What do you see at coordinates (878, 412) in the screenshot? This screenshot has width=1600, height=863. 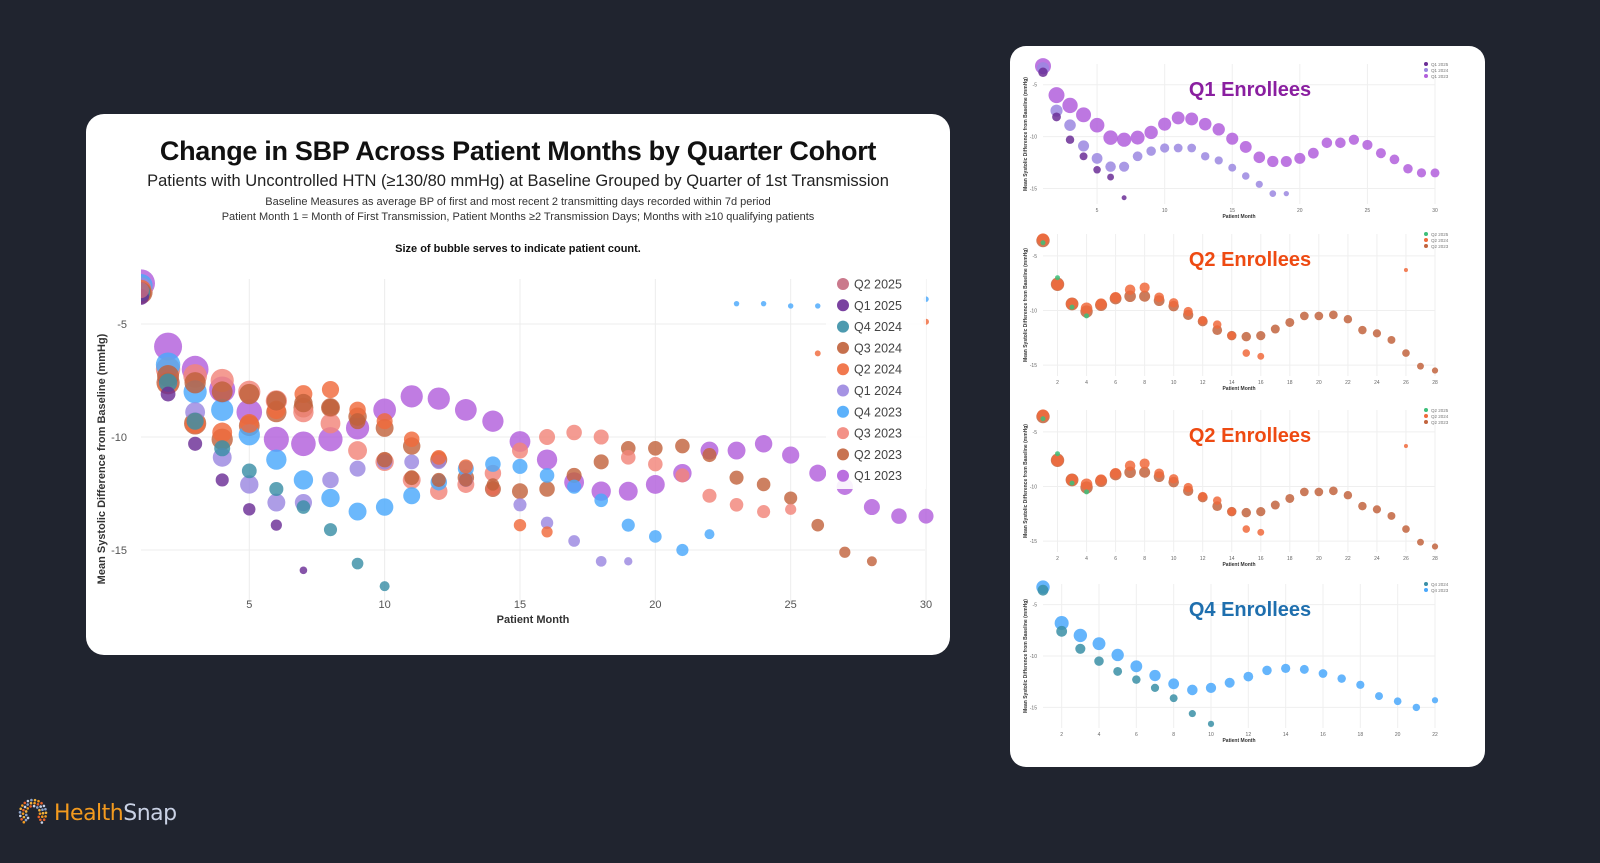 I see `legend-label: Q4 2023` at bounding box center [878, 412].